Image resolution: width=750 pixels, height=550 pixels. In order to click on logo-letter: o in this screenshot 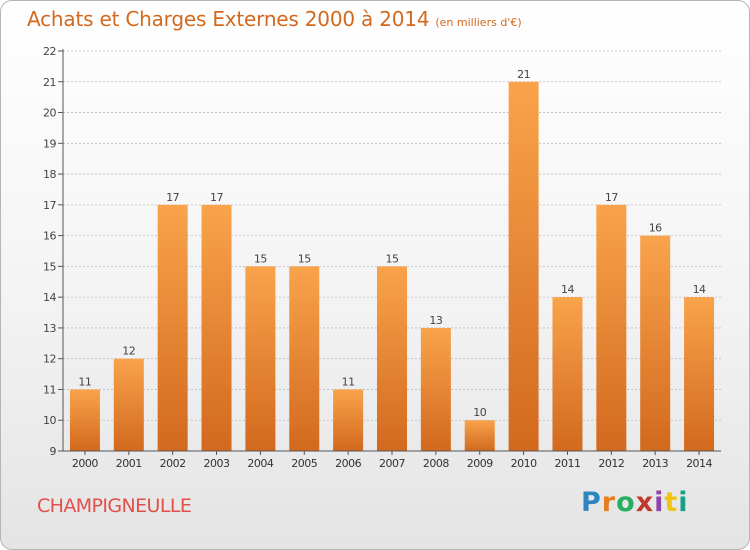, I will do `click(626, 502)`.